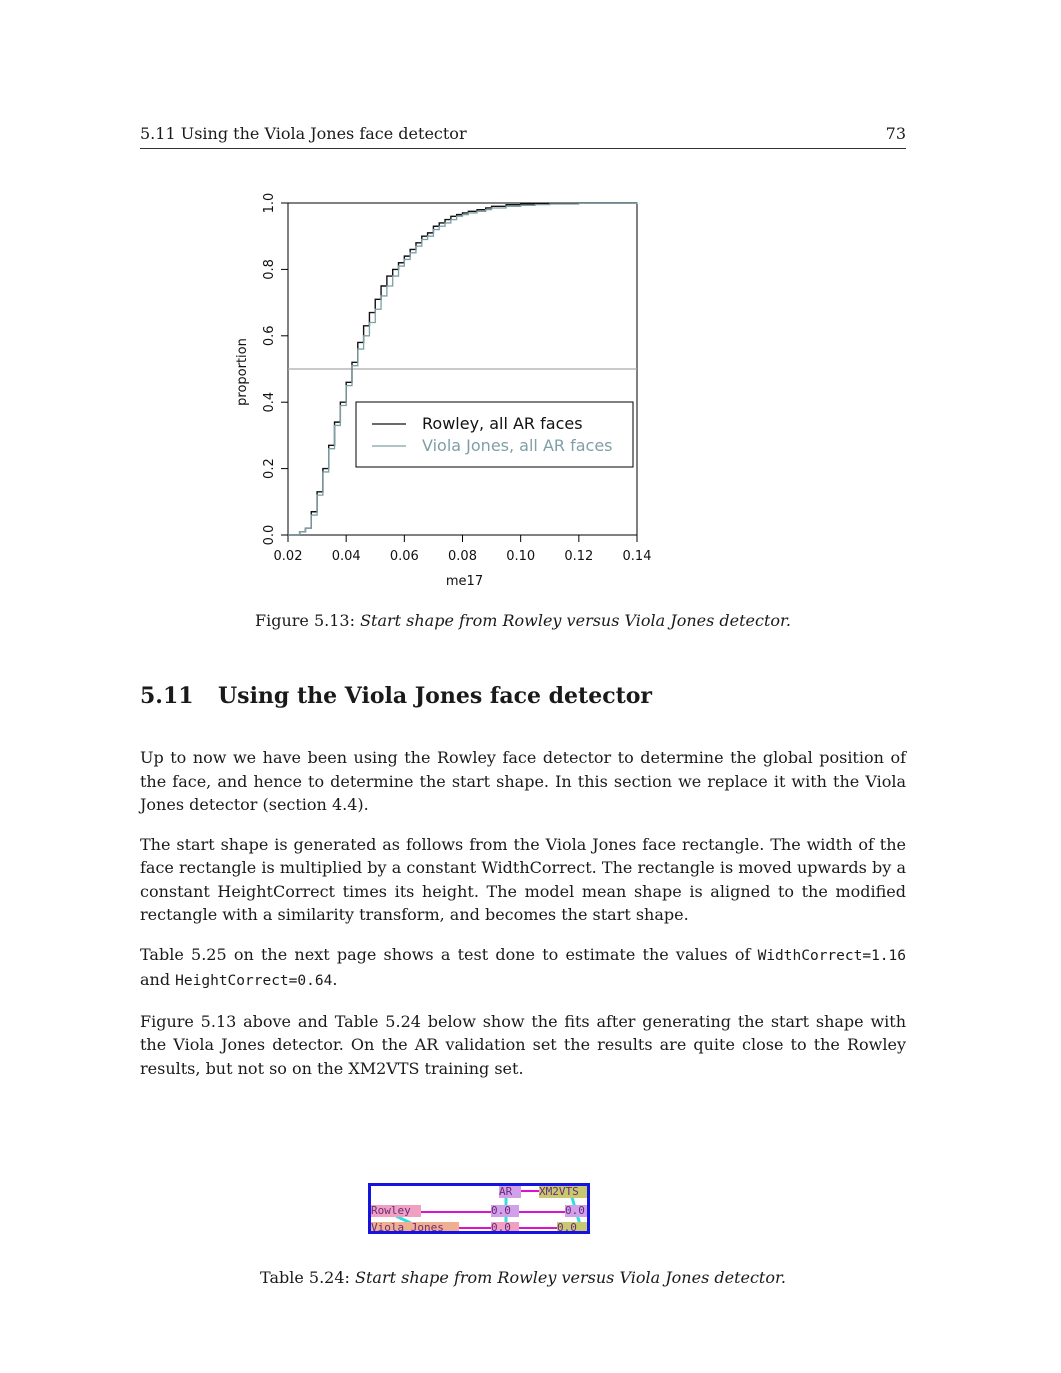 The height and width of the screenshot is (1373, 1061). What do you see at coordinates (510, 1192) in the screenshot?
I see `table-header-ar: AR` at bounding box center [510, 1192].